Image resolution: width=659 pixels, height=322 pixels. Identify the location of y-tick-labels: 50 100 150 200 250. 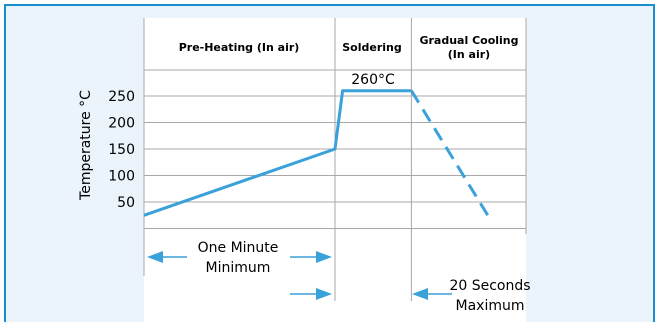
(121, 150).